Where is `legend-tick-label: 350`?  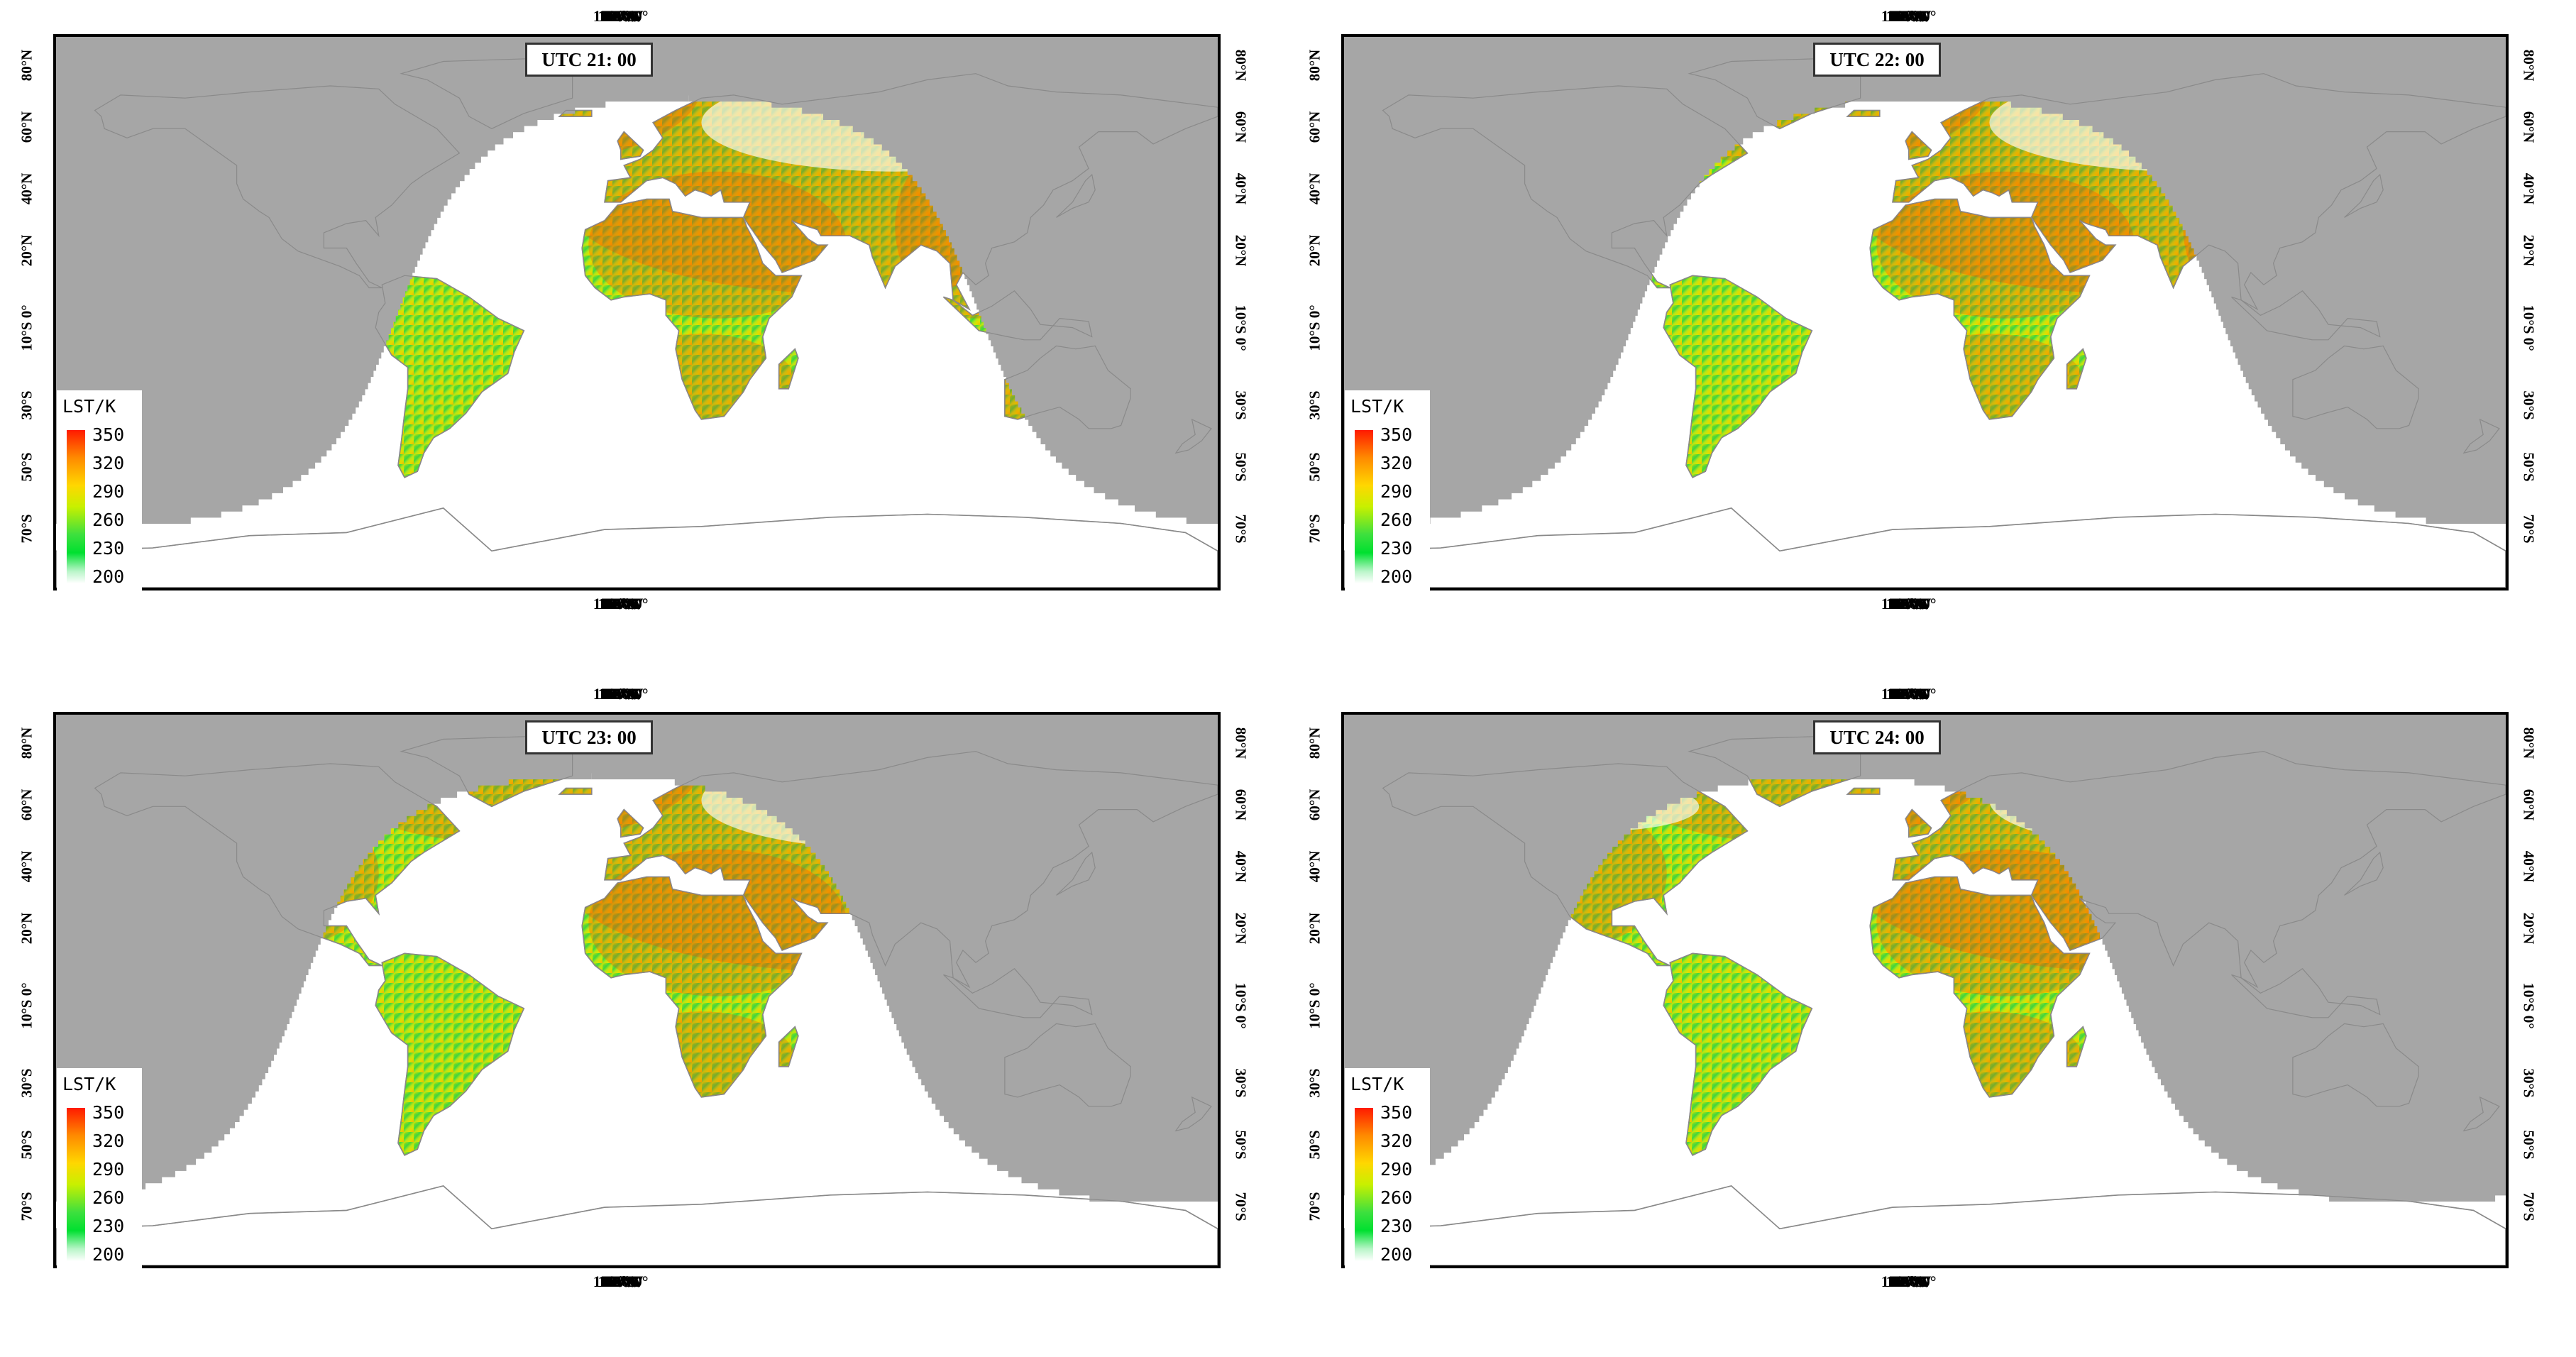 legend-tick-label: 350 is located at coordinates (108, 1112).